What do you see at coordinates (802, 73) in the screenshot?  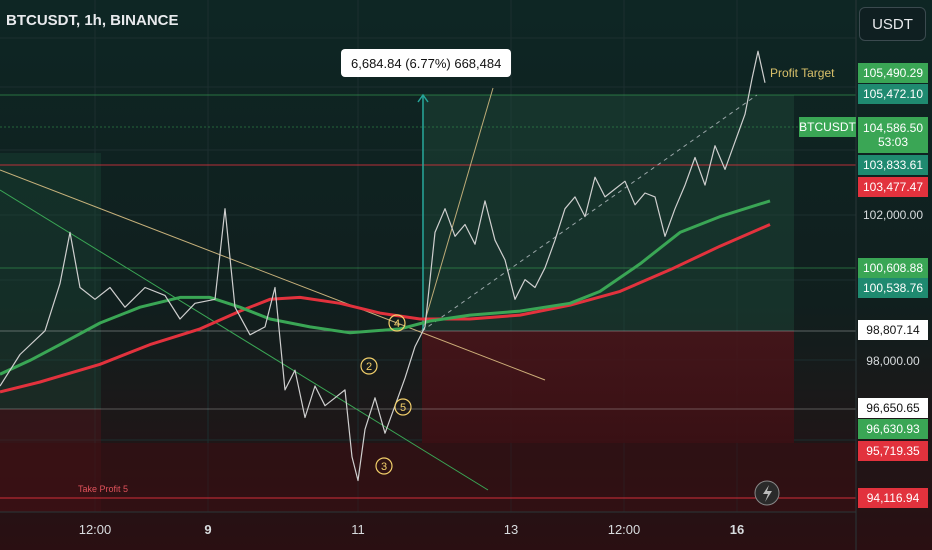 I see `profit-target-label: Profit Target` at bounding box center [802, 73].